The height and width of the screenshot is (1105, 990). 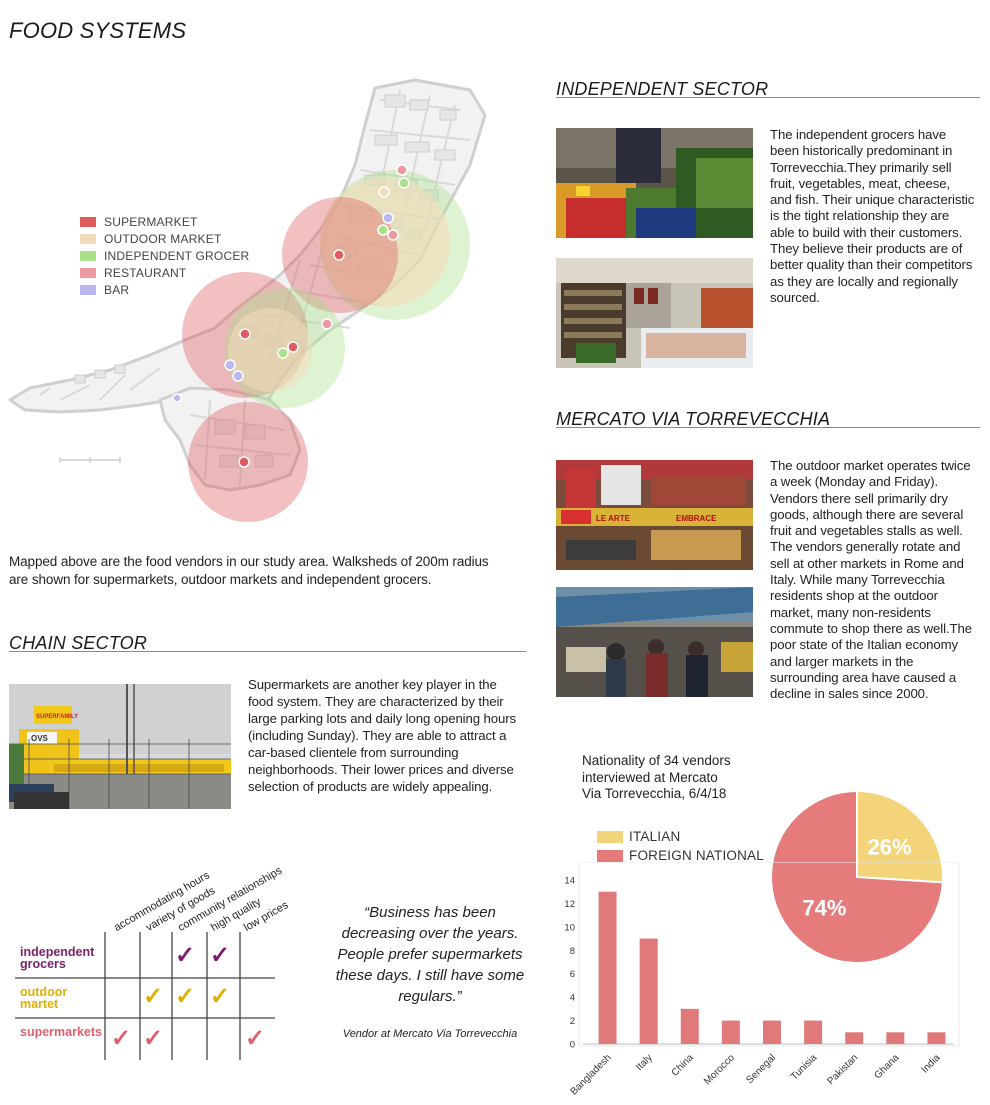 I want to click on row-label-line: grocers, so click(x=43, y=964).